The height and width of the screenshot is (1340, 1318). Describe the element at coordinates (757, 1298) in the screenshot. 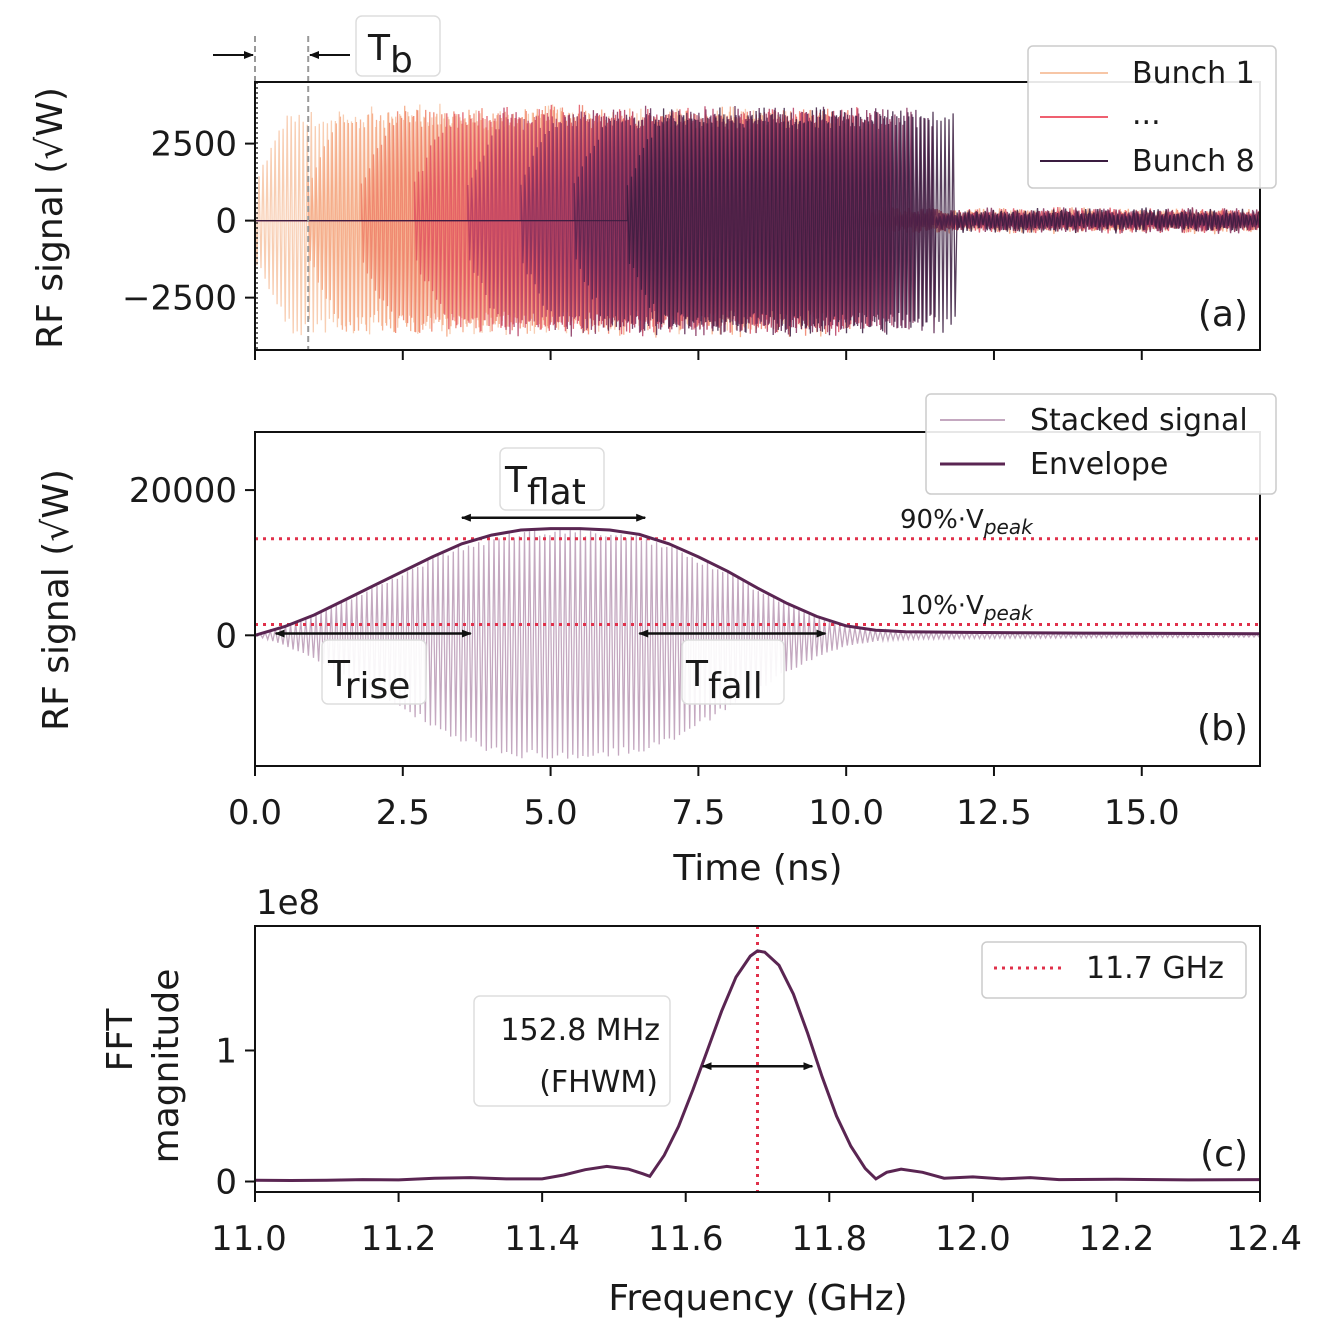

I see `panel-c-xlabel: Frequency (GHz)` at that location.